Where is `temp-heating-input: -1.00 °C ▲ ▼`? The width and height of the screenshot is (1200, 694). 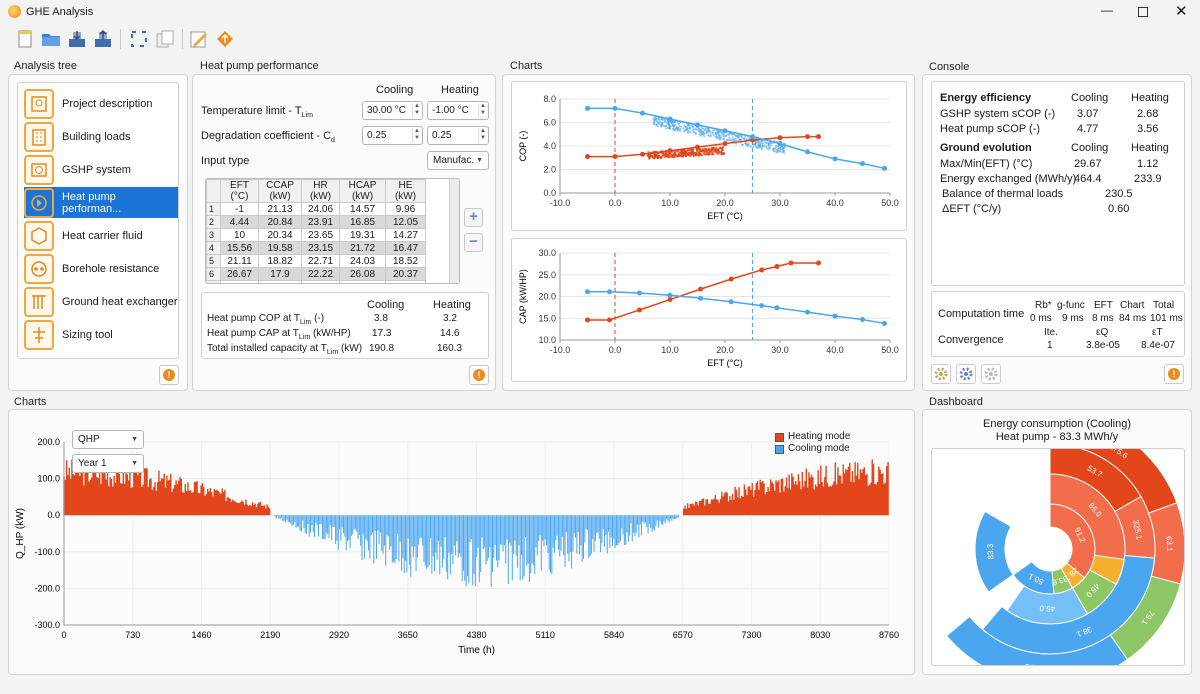
temp-heating-input: -1.00 °C ▲ ▼ is located at coordinates (458, 110).